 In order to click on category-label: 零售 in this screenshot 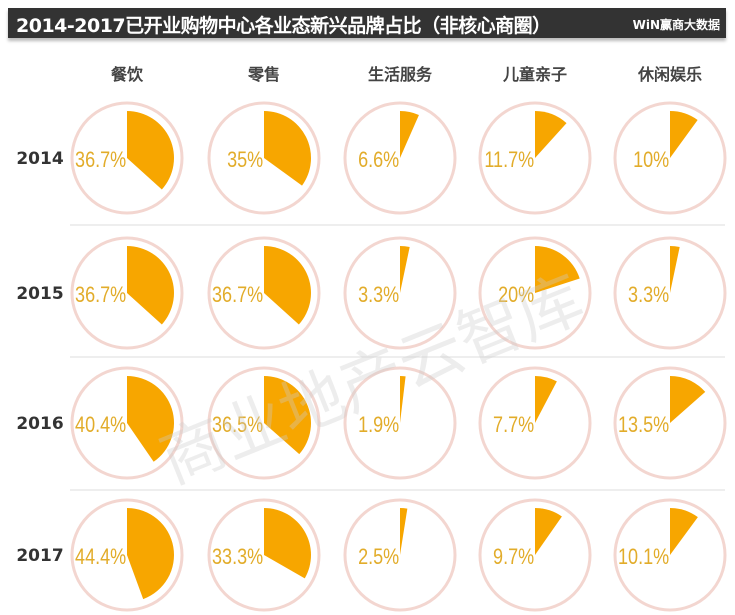, I will do `click(263, 74)`.